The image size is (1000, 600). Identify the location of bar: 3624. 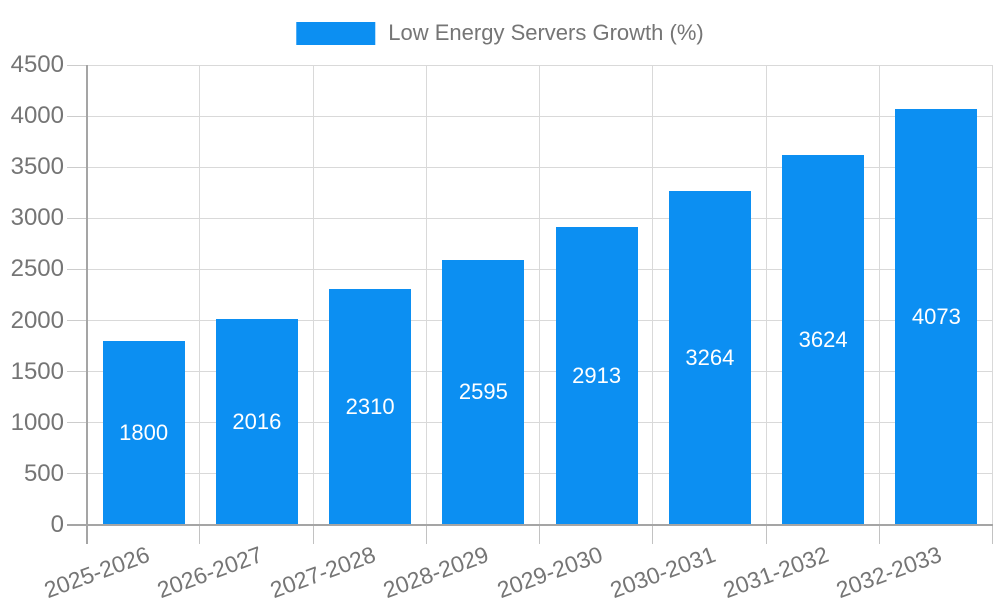
(823, 339).